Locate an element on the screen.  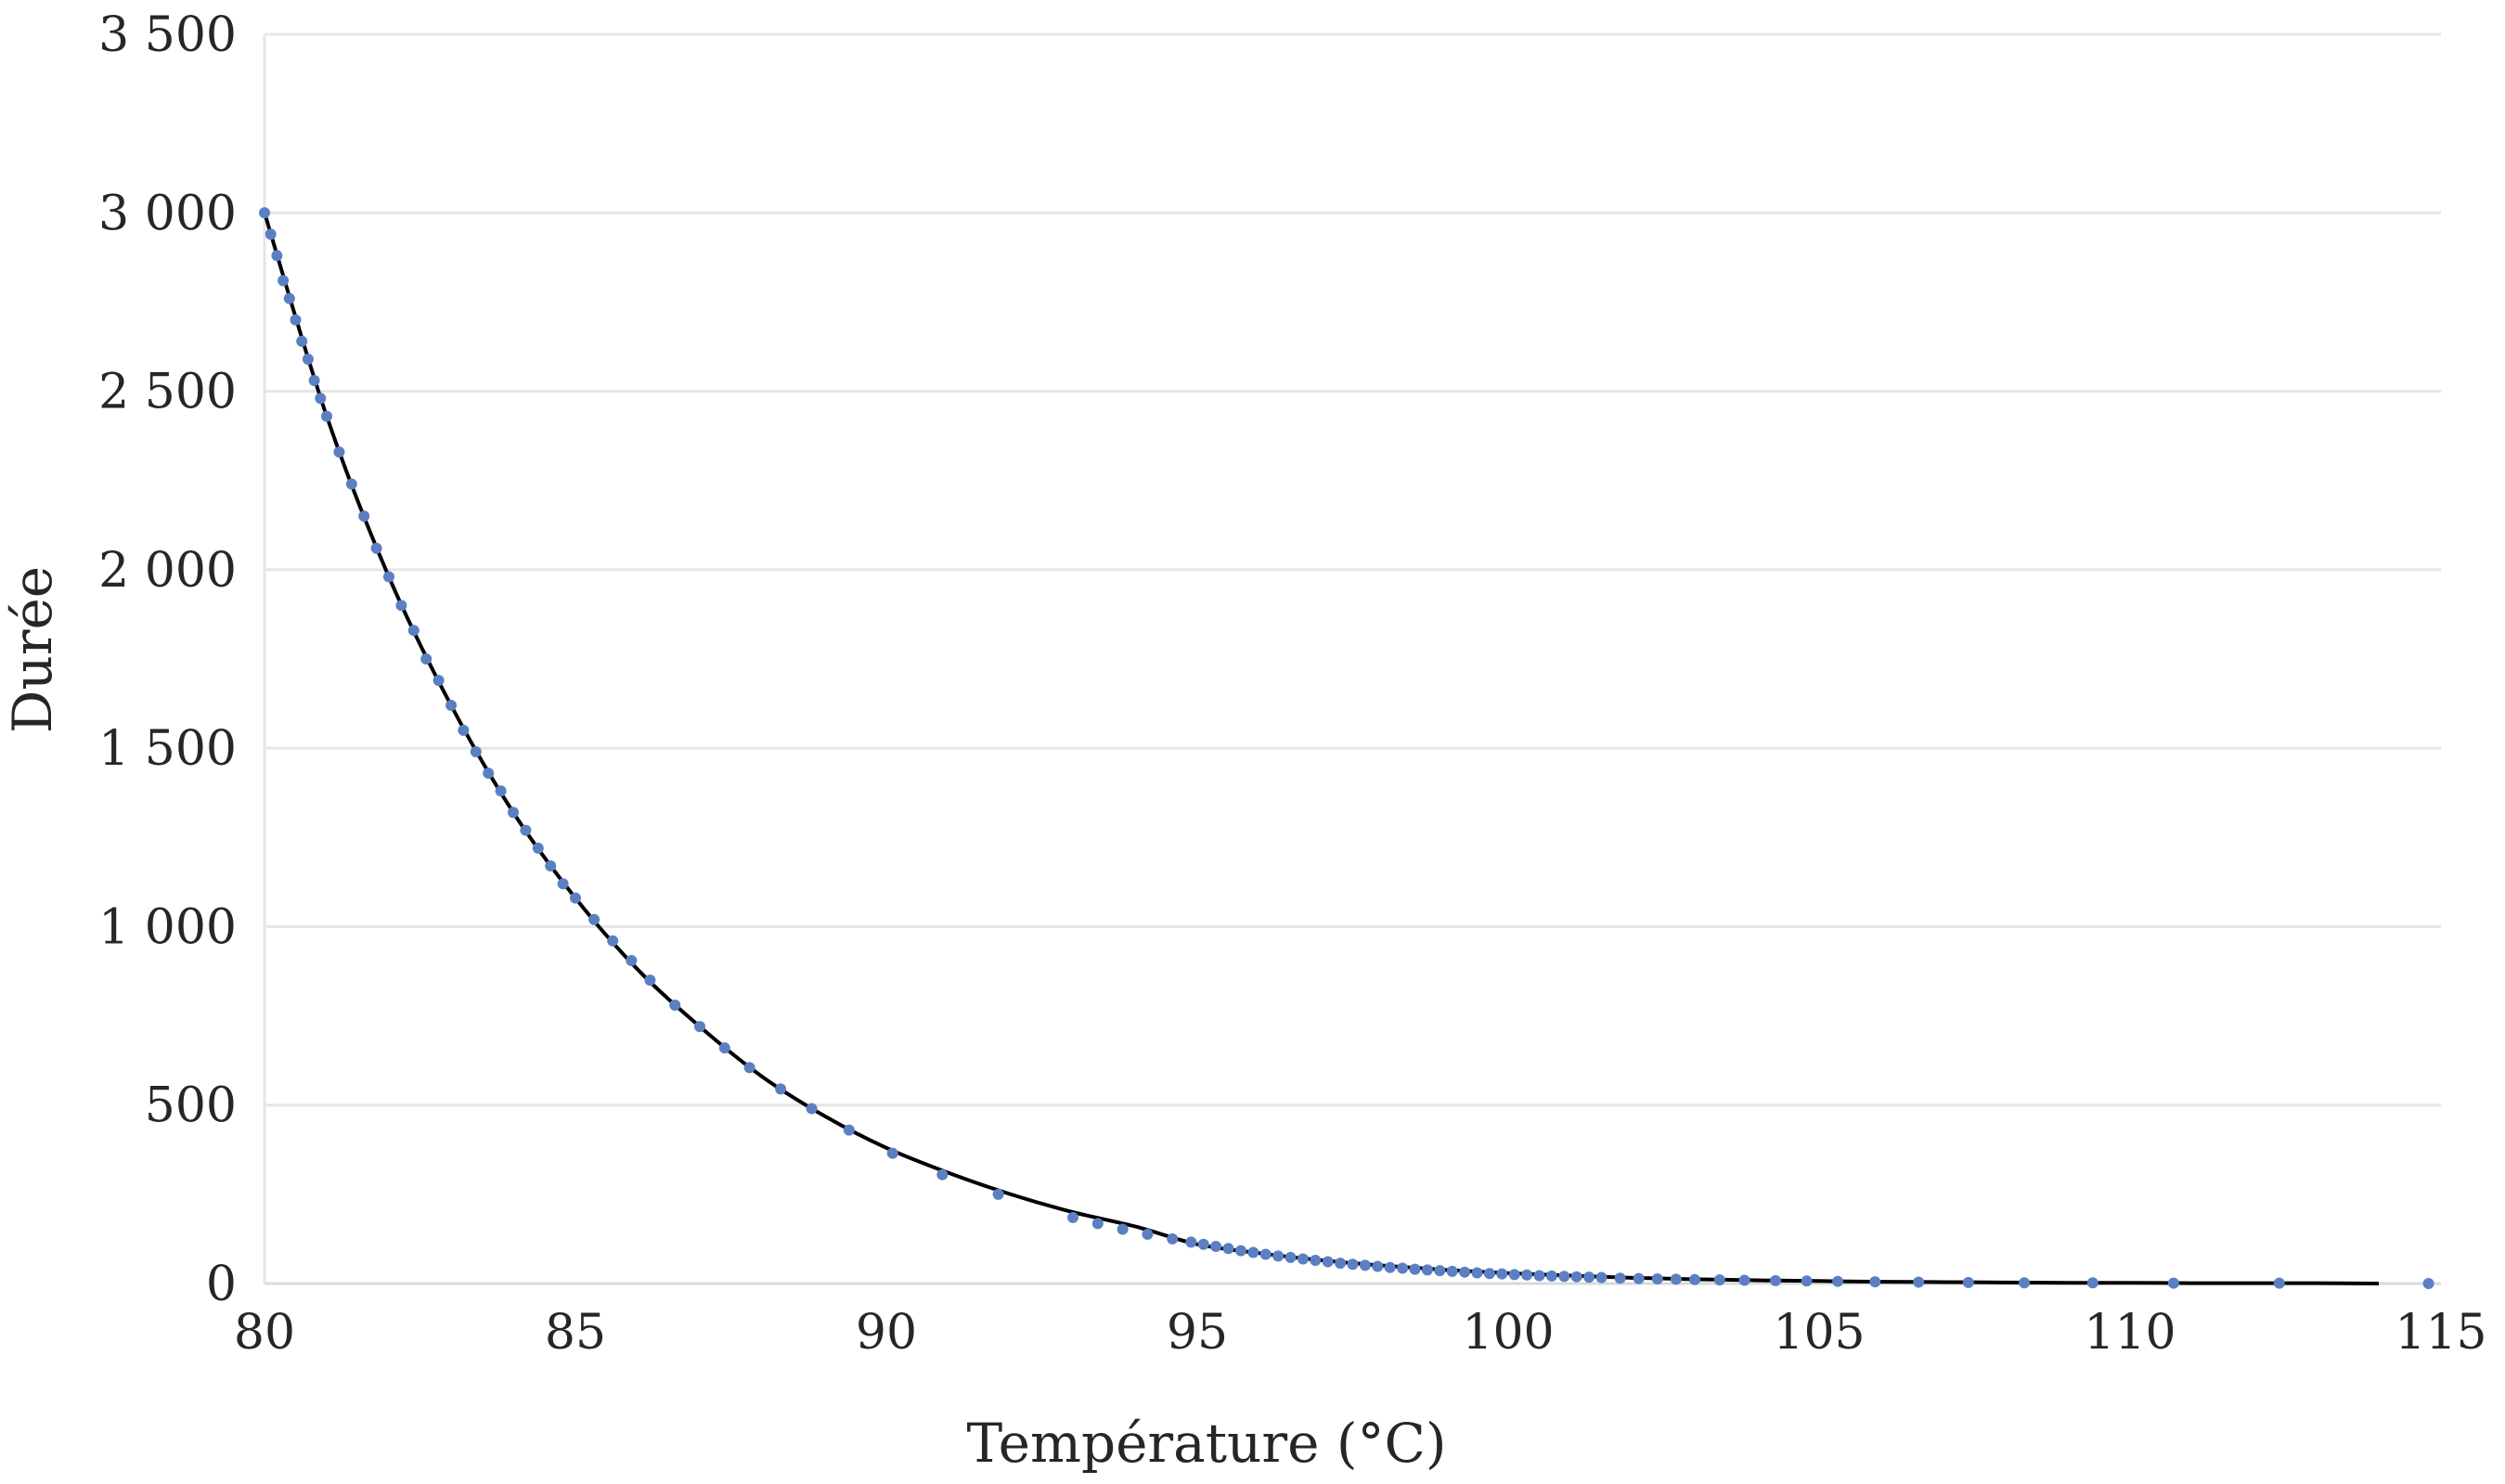
y-tick-label: 2 500 is located at coordinates (168, 393).